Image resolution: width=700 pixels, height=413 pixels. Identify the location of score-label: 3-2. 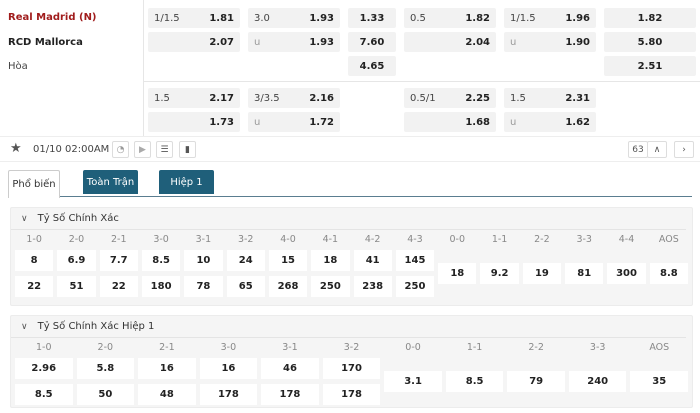
(245, 239).